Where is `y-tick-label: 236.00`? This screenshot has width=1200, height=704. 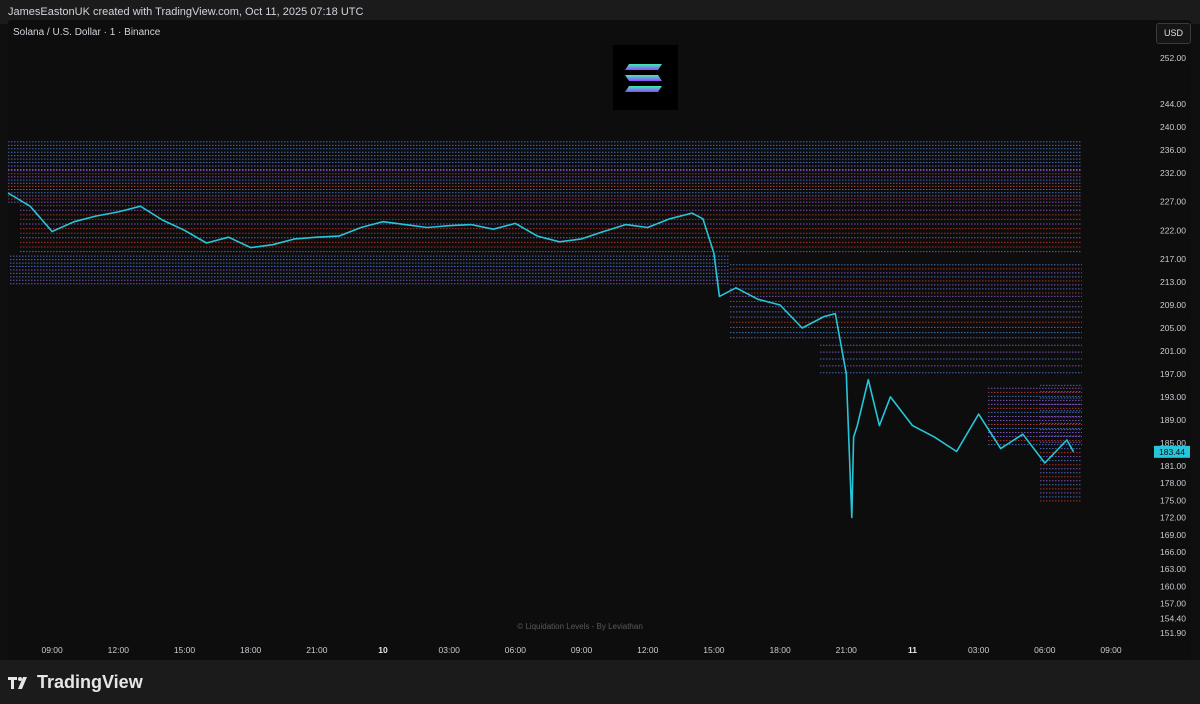 y-tick-label: 236.00 is located at coordinates (1173, 150).